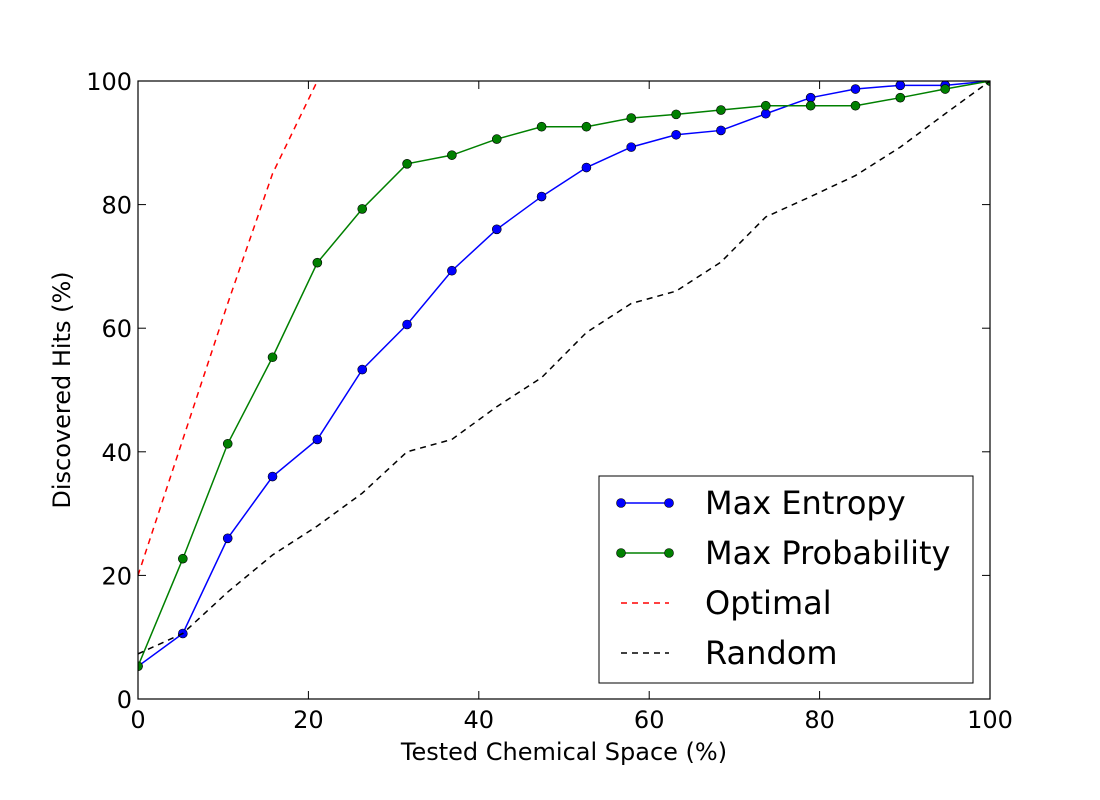 This screenshot has height=800, width=1100. Describe the element at coordinates (116, 329) in the screenshot. I see `y-tick-label: 60` at that location.